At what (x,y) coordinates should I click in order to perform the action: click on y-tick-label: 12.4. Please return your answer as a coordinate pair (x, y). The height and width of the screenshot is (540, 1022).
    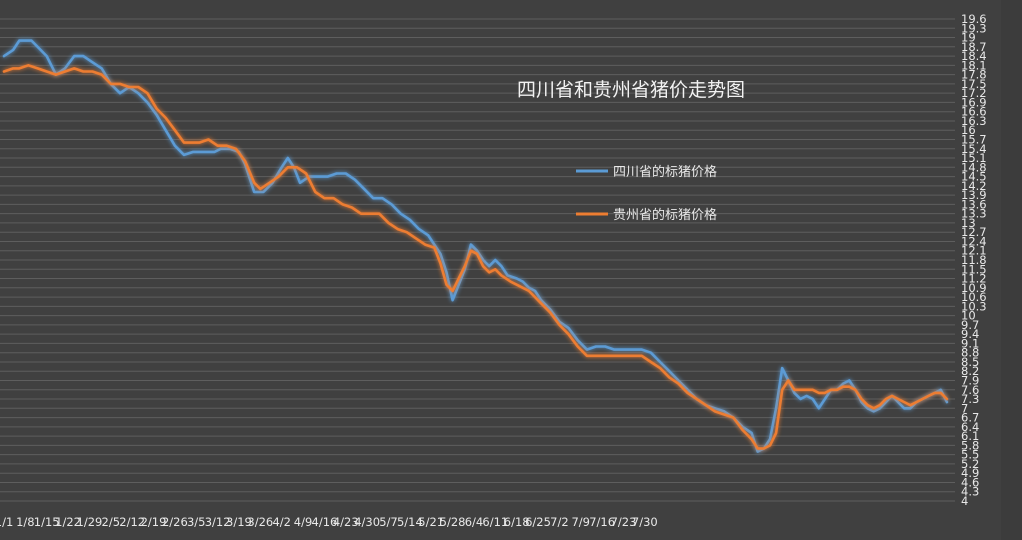
    Looking at the image, I should click on (974, 241).